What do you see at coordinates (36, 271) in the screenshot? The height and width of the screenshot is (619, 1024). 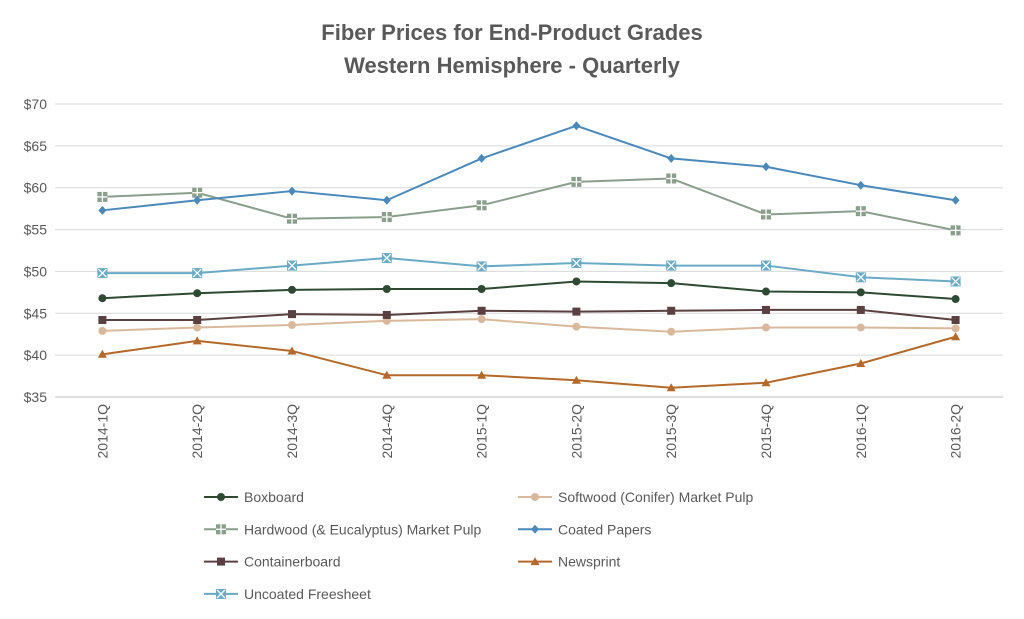 I see `y-tick-label: $50` at bounding box center [36, 271].